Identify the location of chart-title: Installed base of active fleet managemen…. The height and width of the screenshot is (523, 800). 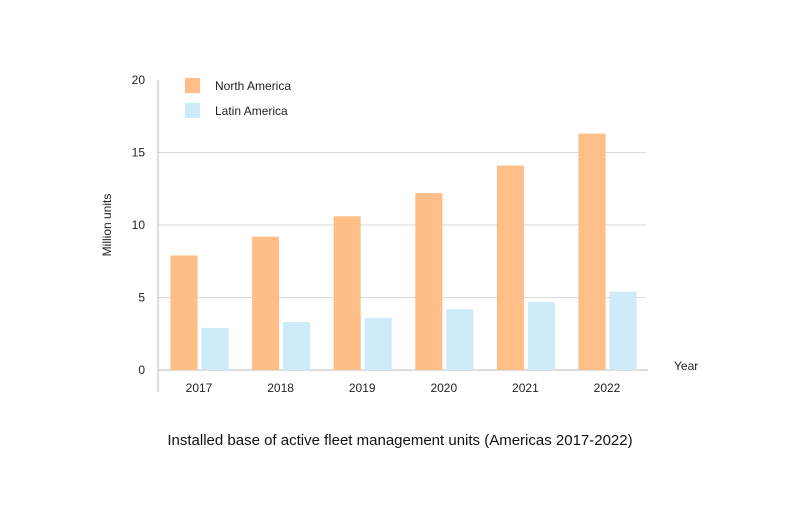
(400, 440).